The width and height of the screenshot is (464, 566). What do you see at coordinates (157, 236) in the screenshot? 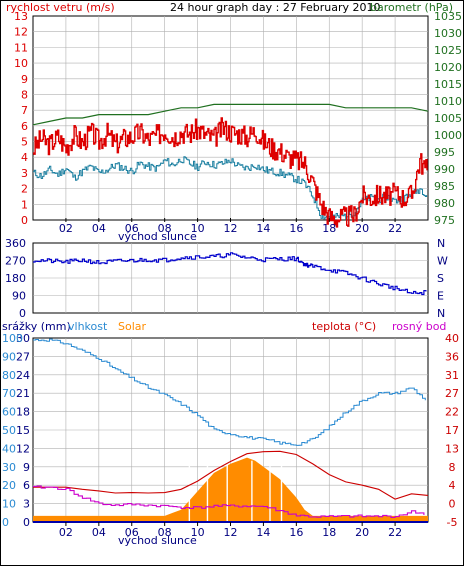
I see `sunrise-label-top: východ slunce` at bounding box center [157, 236].